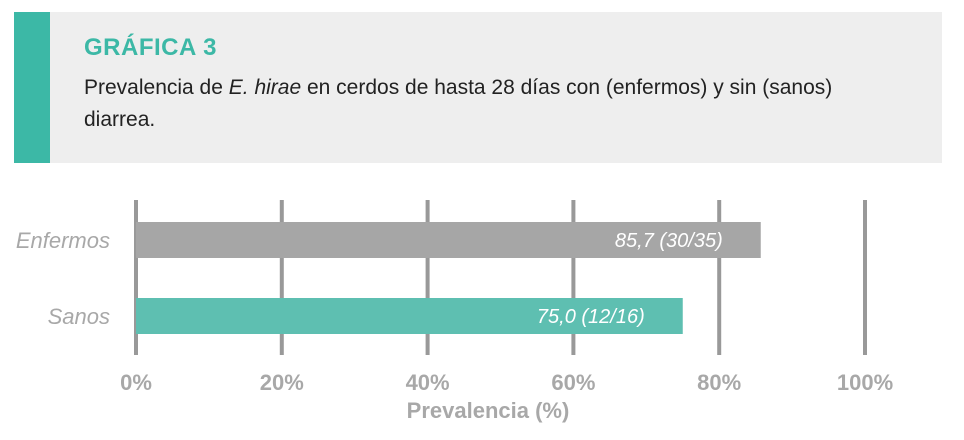 This screenshot has width=964, height=440. I want to click on x-tick-label: 0%, so click(136, 382).